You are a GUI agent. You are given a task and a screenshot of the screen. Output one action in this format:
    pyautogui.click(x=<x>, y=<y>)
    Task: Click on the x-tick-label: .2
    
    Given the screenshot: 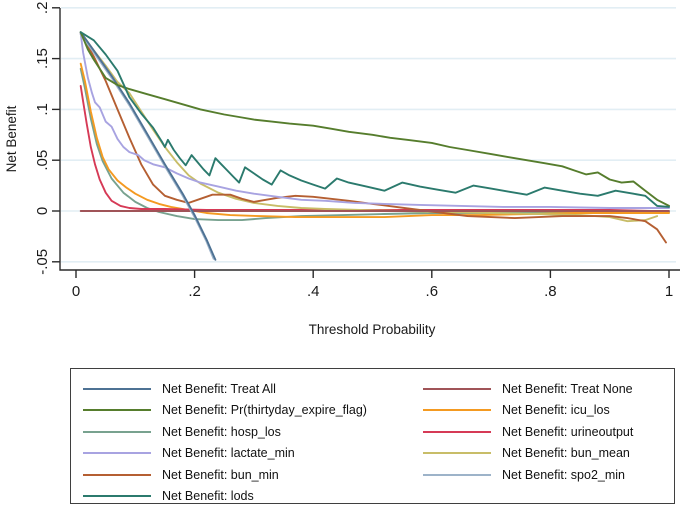 What is the action you would take?
    pyautogui.click(x=194, y=291)
    